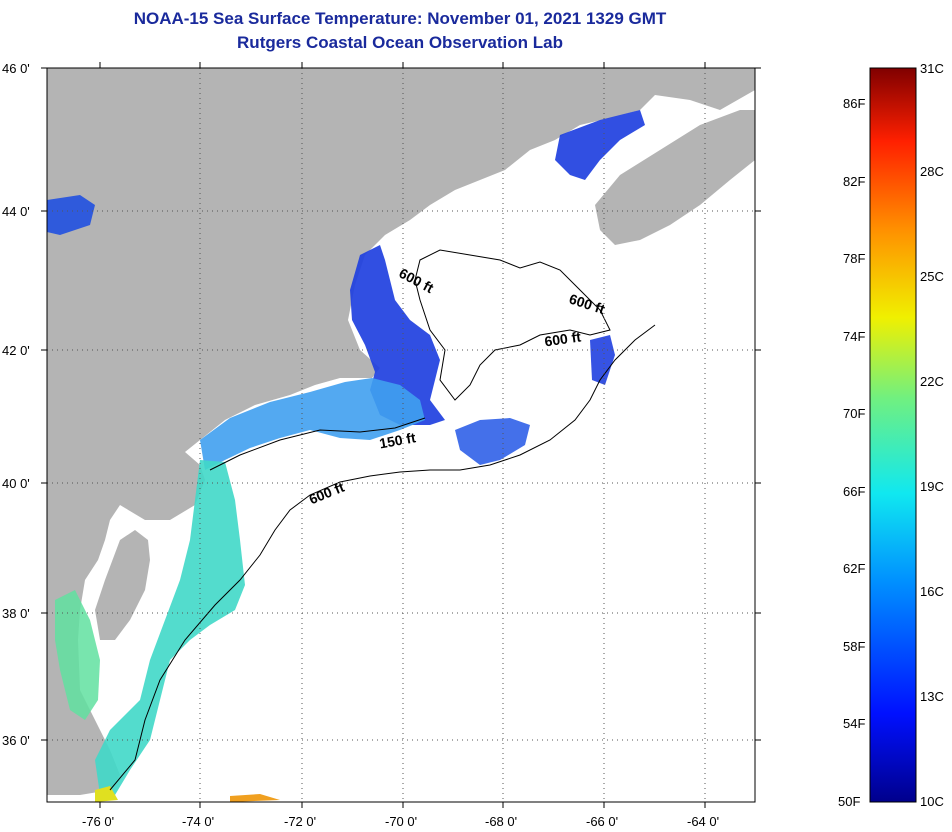 Image resolution: width=952 pixels, height=832 pixels. Describe the element at coordinates (849, 801) in the screenshot. I see `colorbar-f-label: 50F` at that location.